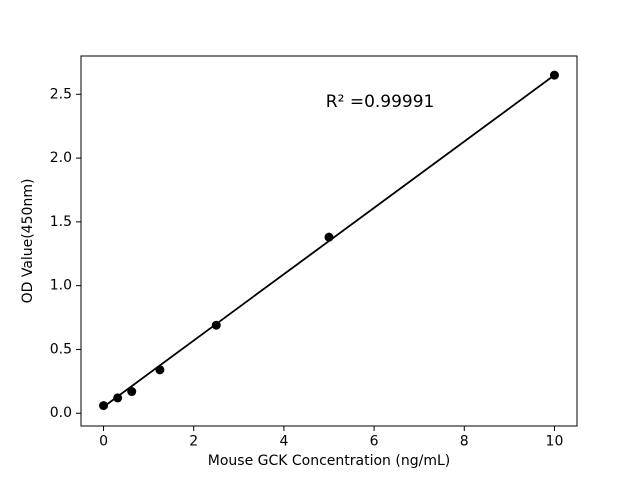 The height and width of the screenshot is (480, 640). Describe the element at coordinates (329, 461) in the screenshot. I see `x-axis-label: Mouse GCK Concentration (ng/mL)` at that location.